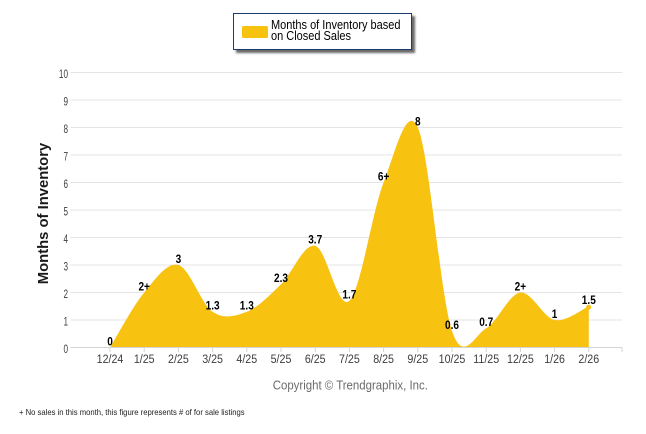 The width and height of the screenshot is (646, 434). Describe the element at coordinates (520, 359) in the screenshot. I see `svg-text: 12/25` at that location.